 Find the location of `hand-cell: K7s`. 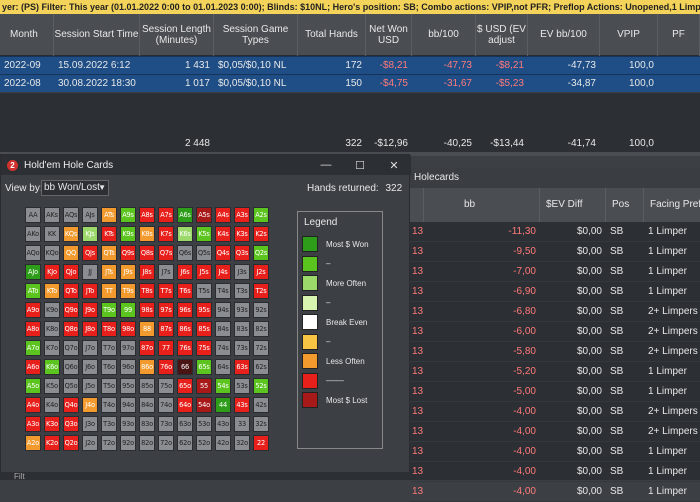

hand-cell: K7s is located at coordinates (166, 234).